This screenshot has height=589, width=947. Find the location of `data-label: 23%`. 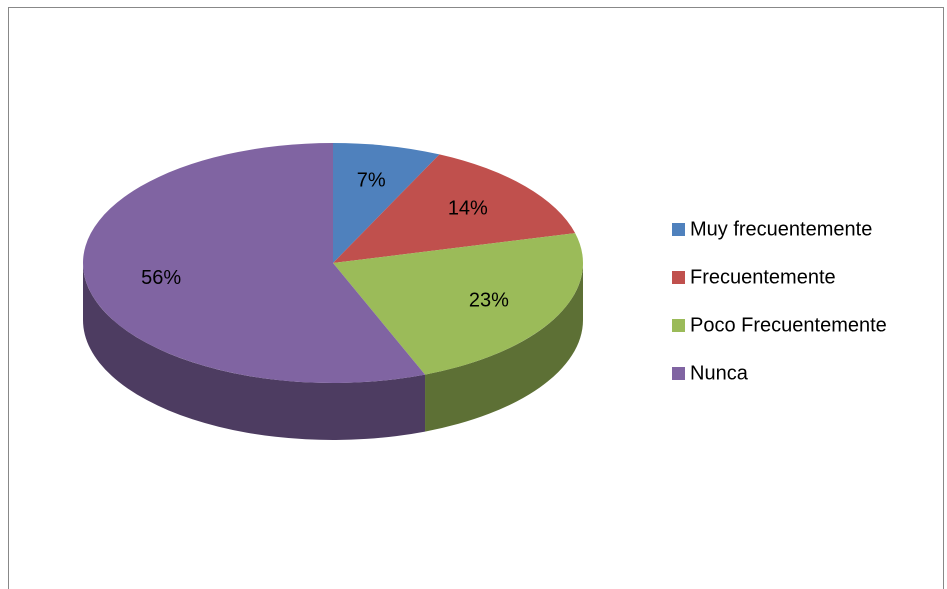

data-label: 23% is located at coordinates (489, 300).